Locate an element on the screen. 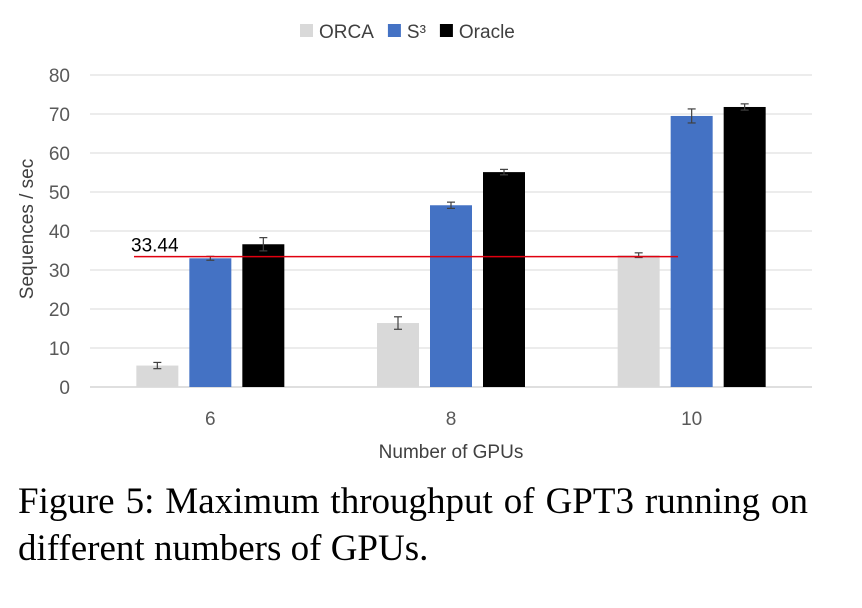 This screenshot has width=862, height=608. y-tick-label: 50 is located at coordinates (59, 193).